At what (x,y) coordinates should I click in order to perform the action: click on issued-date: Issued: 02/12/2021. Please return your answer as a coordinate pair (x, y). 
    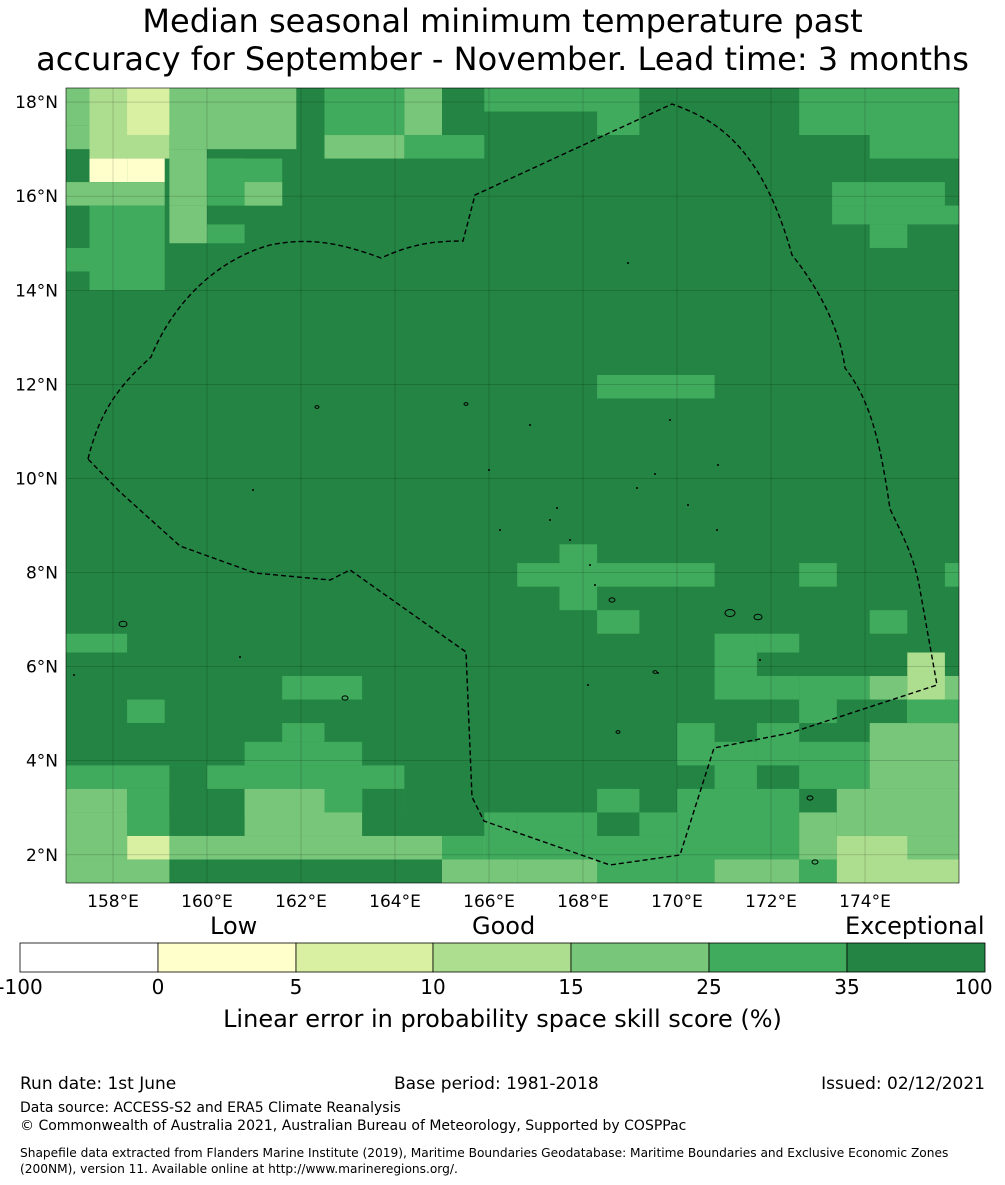
    Looking at the image, I should click on (903, 1084).